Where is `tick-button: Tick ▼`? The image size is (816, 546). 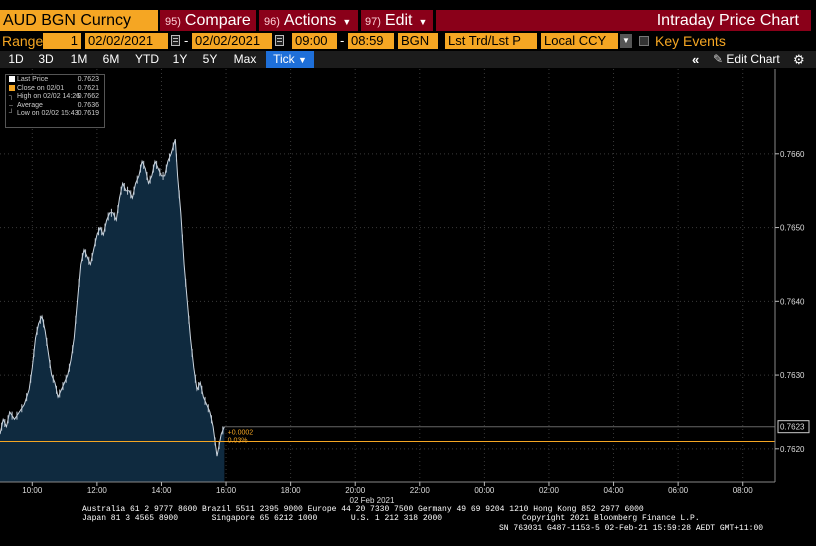
tick-button: Tick ▼ is located at coordinates (290, 59).